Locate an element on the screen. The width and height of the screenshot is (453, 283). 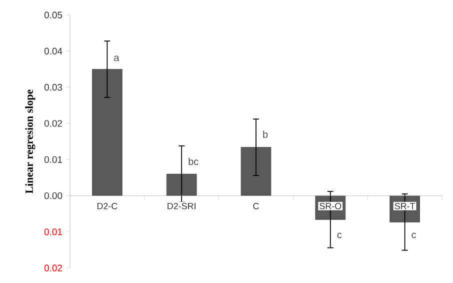
y-axis-title: Linear regresion slope is located at coordinates (30, 142).